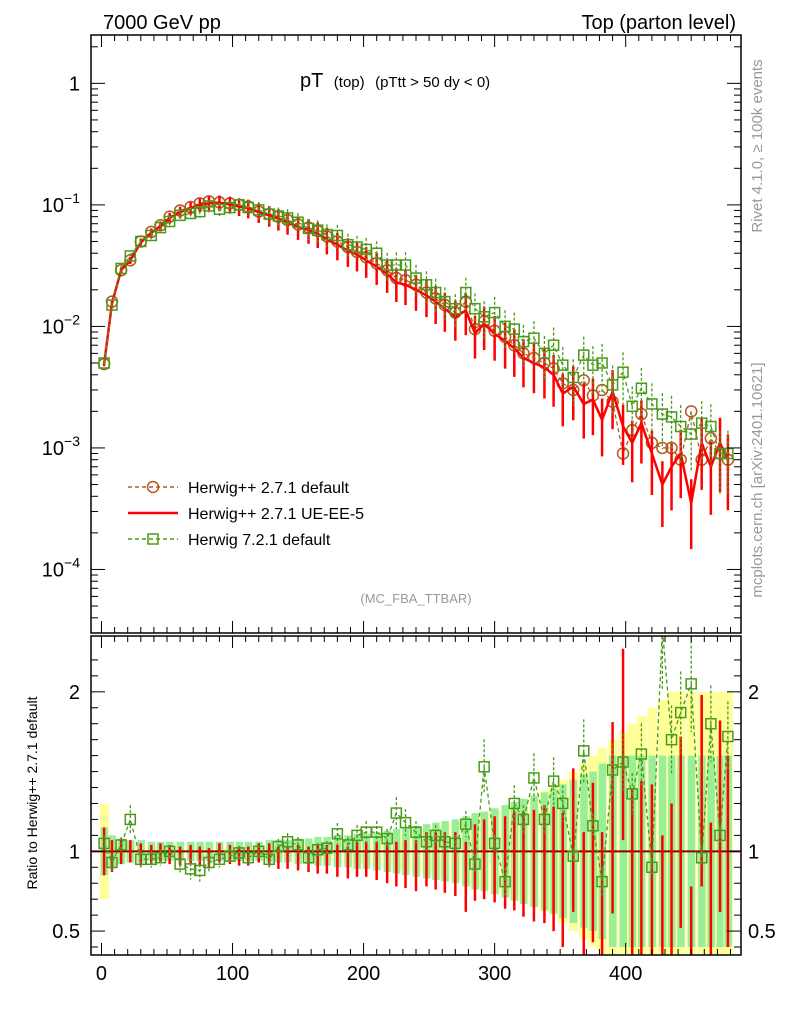 Image resolution: width=786 pixels, height=1024 pixels. I want to click on legend-entry-herwig7-default: Herwig 7.2.1 default, so click(229, 540).